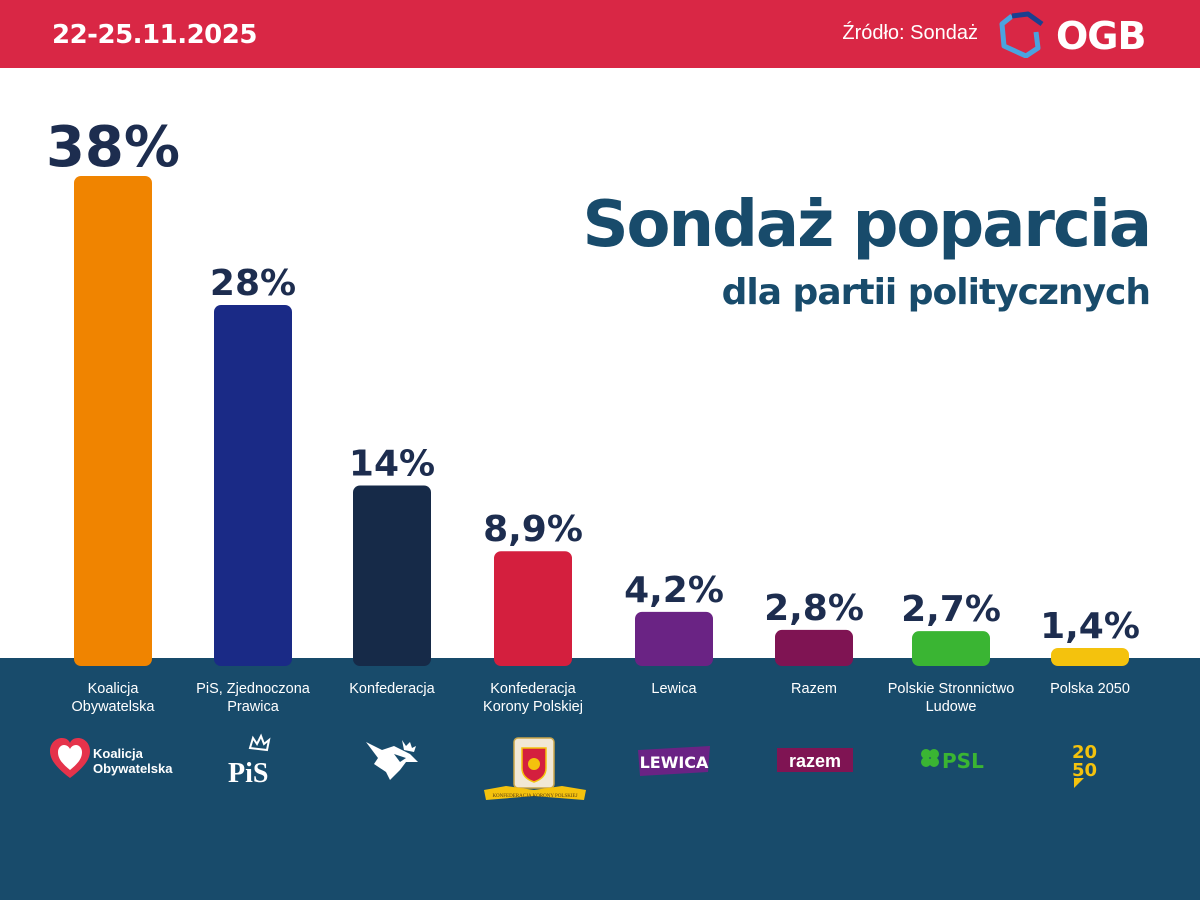 The height and width of the screenshot is (900, 1200). Describe the element at coordinates (1100, 36) in the screenshot. I see `ogb-logo-text: OGB` at that location.